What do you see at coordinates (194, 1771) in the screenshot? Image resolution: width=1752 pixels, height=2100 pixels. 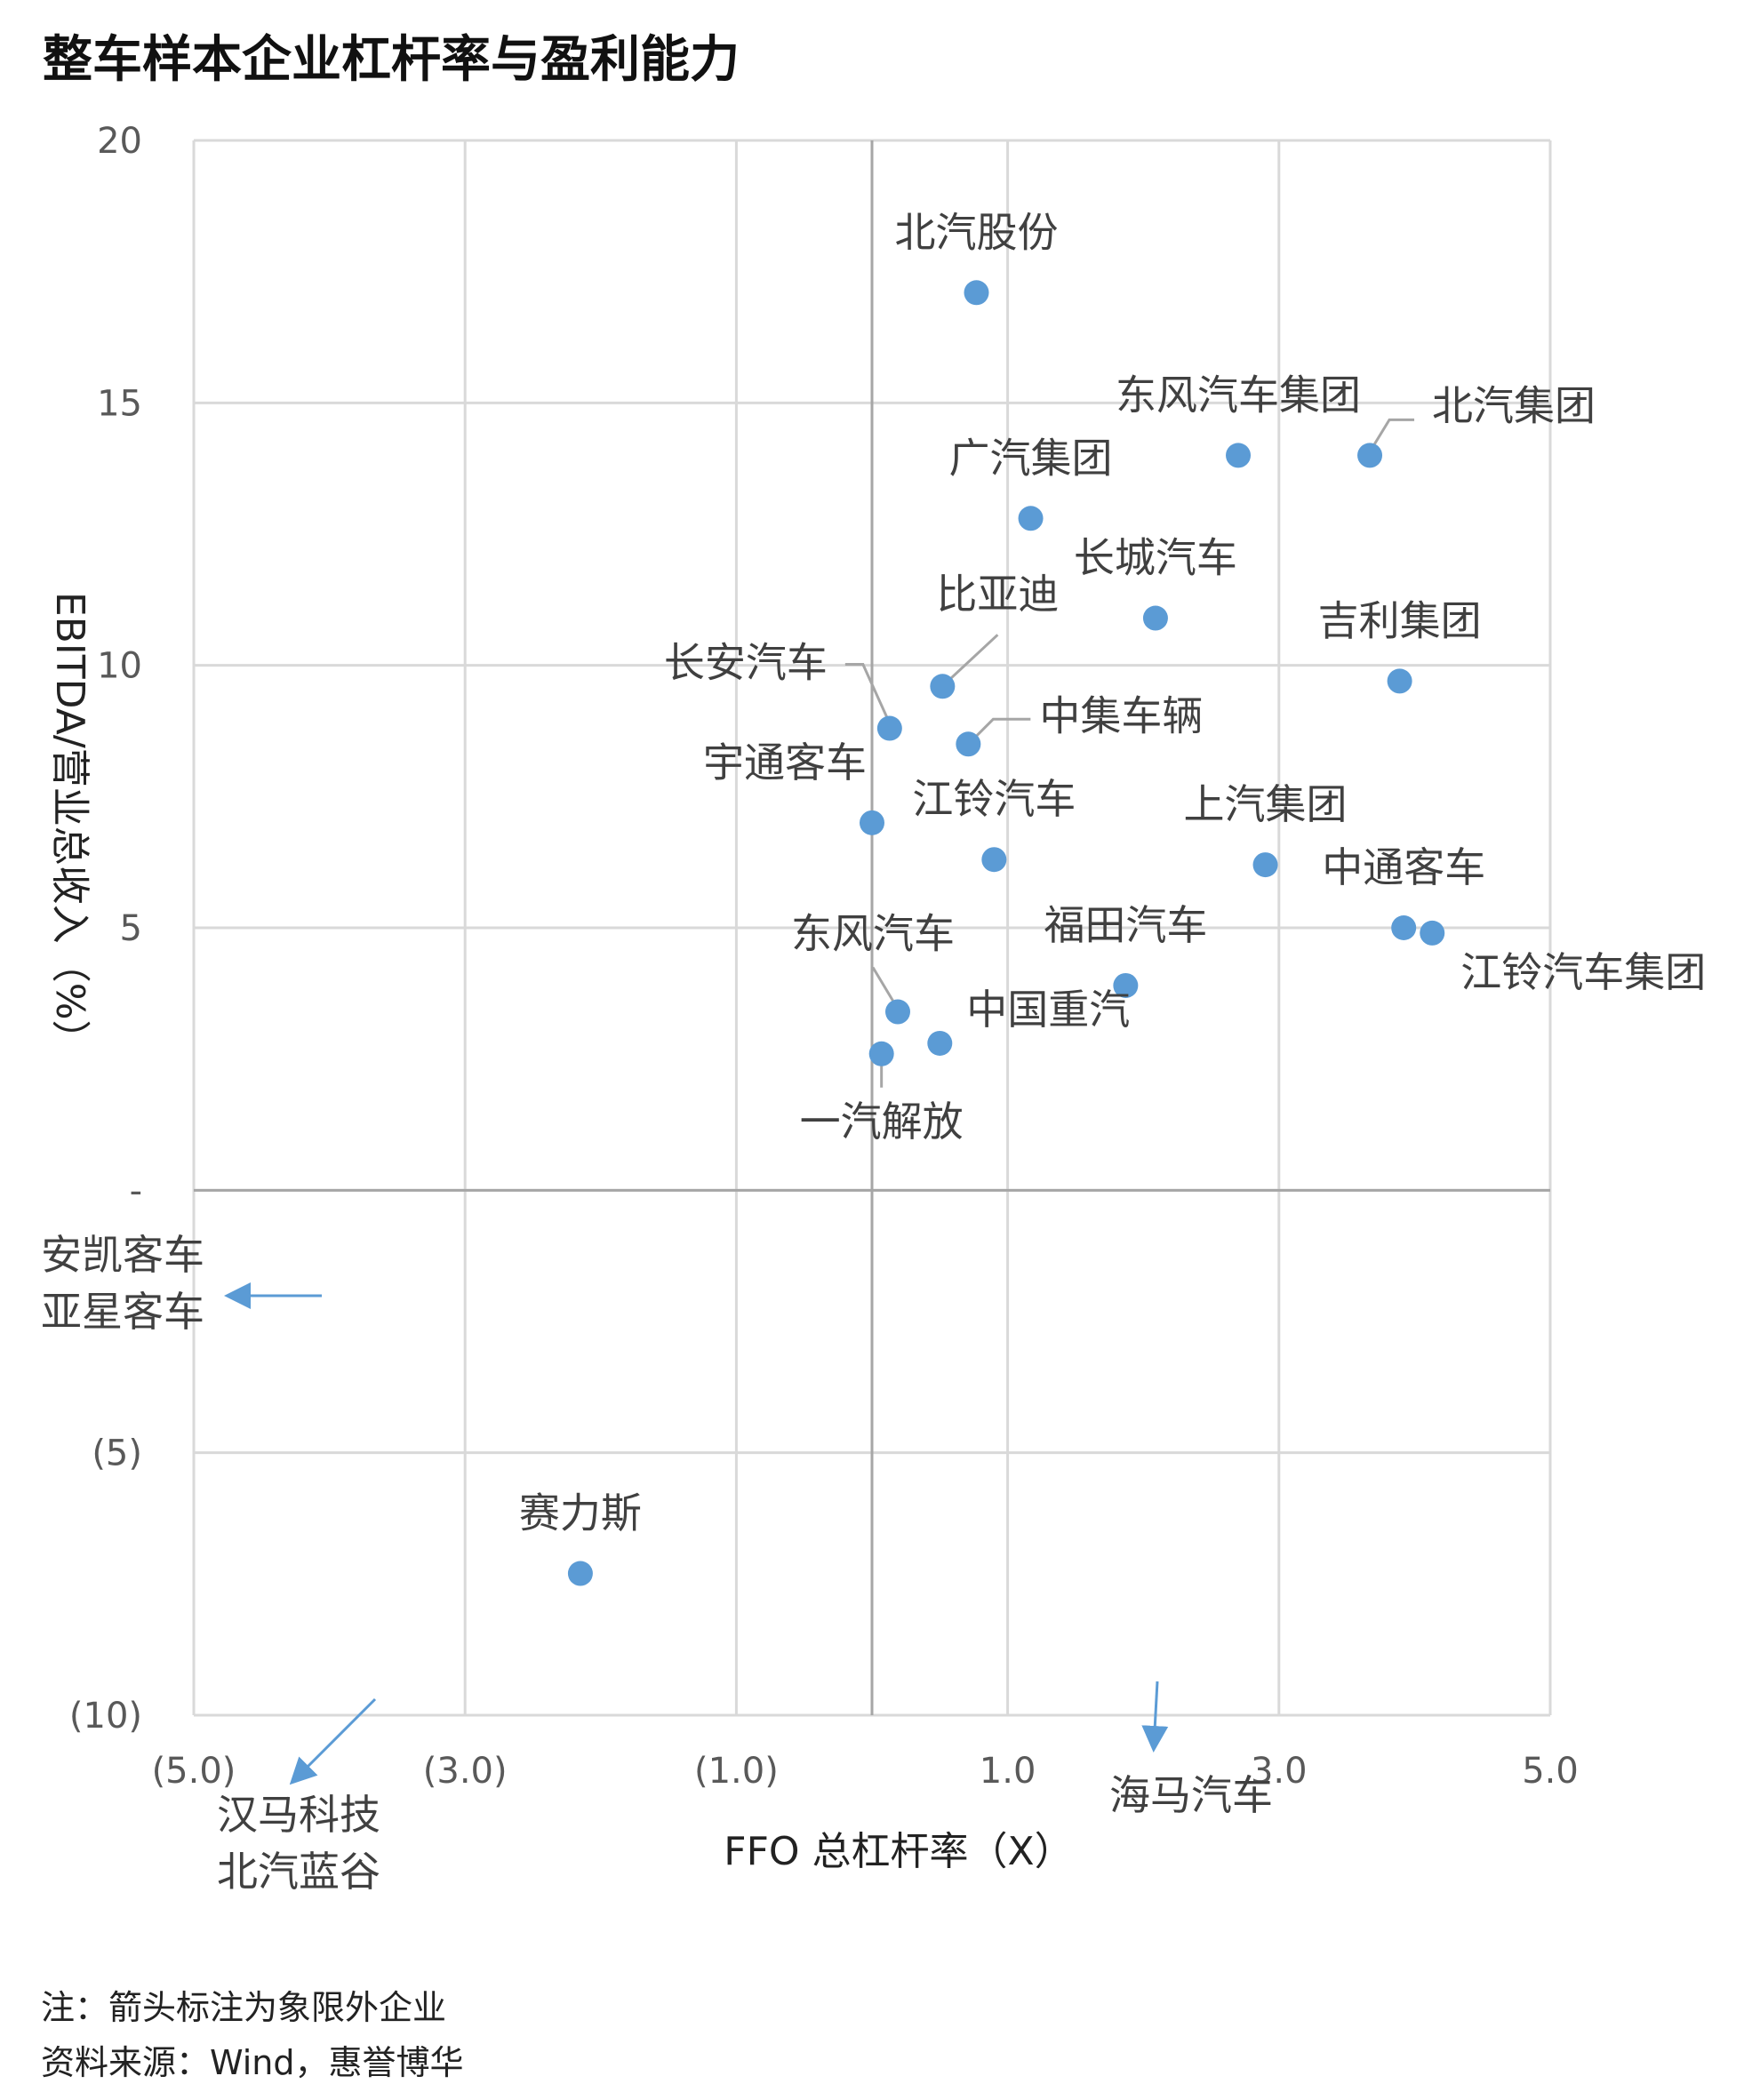 I see `x-tick-label: (5.0)` at bounding box center [194, 1771].